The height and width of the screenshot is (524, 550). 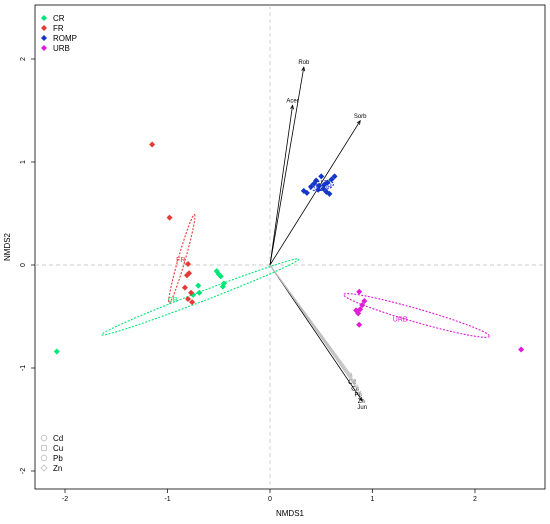 What do you see at coordinates (57, 468) in the screenshot?
I see `legend-label-zn: Zn` at bounding box center [57, 468].